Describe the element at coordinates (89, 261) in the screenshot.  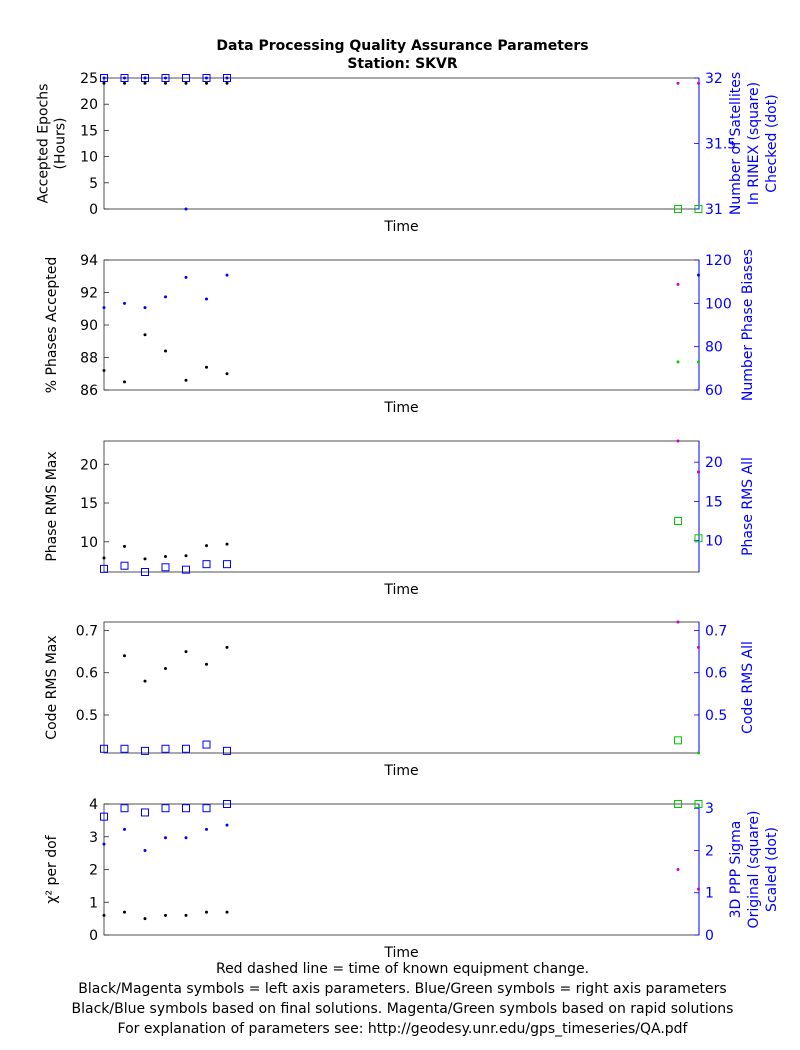
I see `panel-2-left-tick-label: 94` at that location.